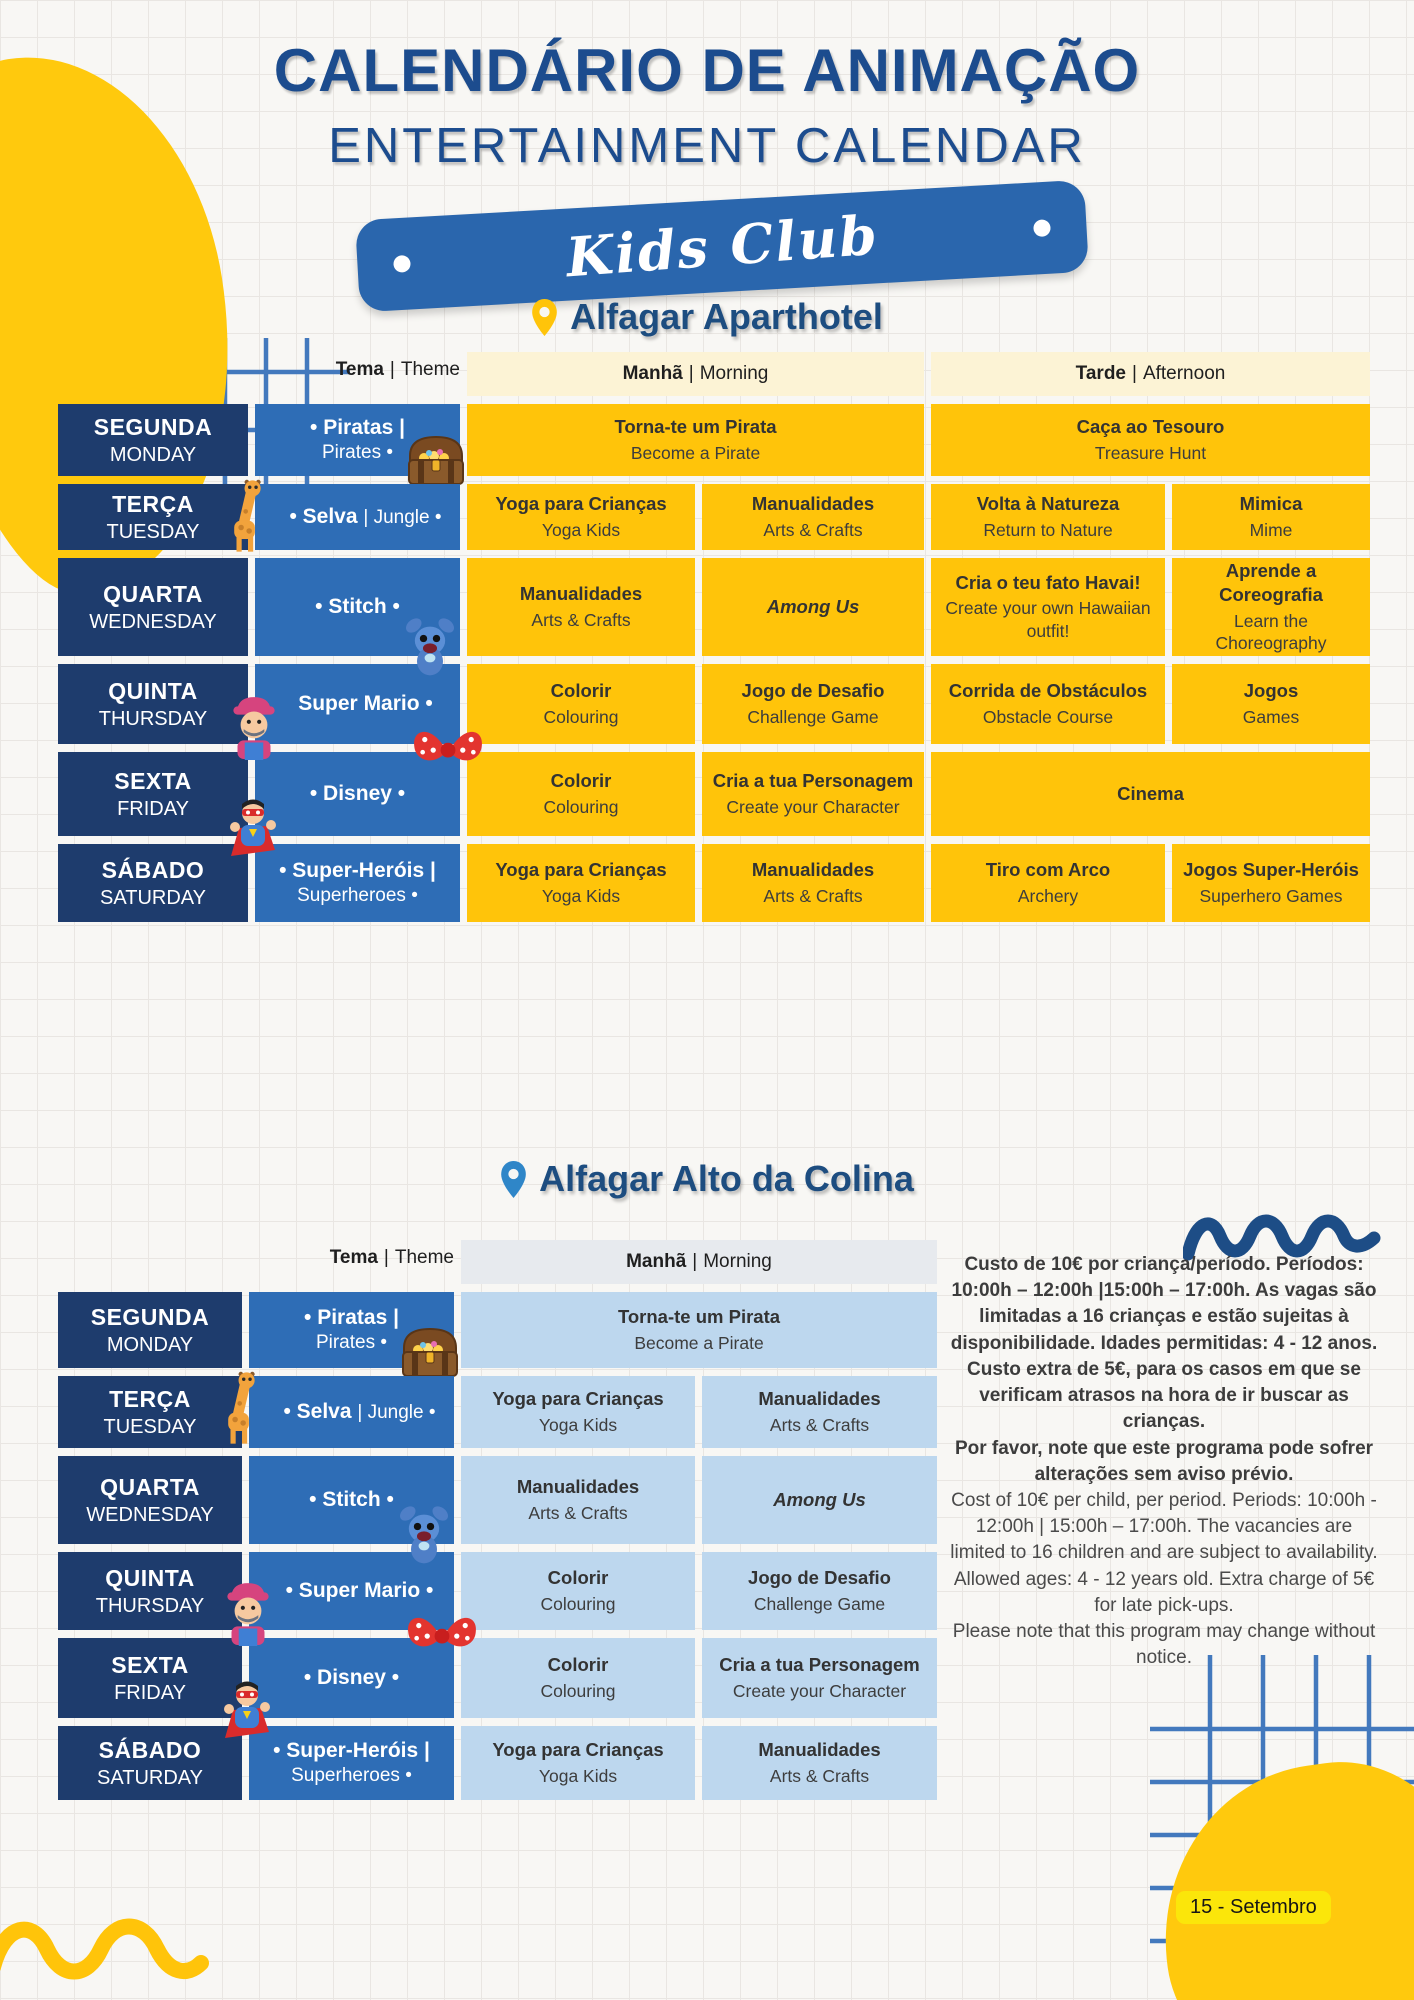  I want to click on page-title-en: ENTERTAINMENT CALENDAR, so click(707, 146).